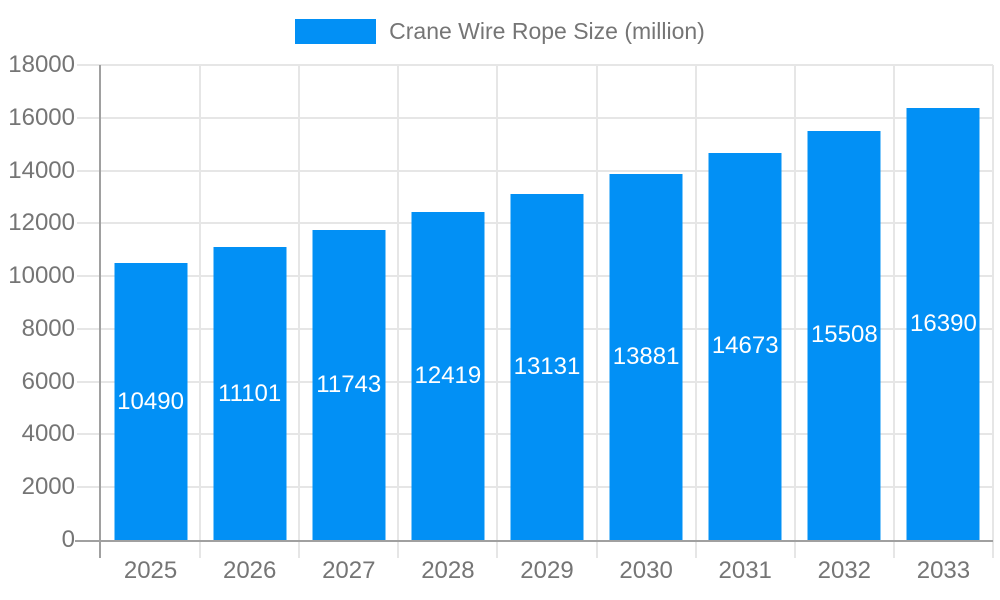 The image size is (1000, 600). I want to click on bar-value-label: 12419, so click(448, 376).